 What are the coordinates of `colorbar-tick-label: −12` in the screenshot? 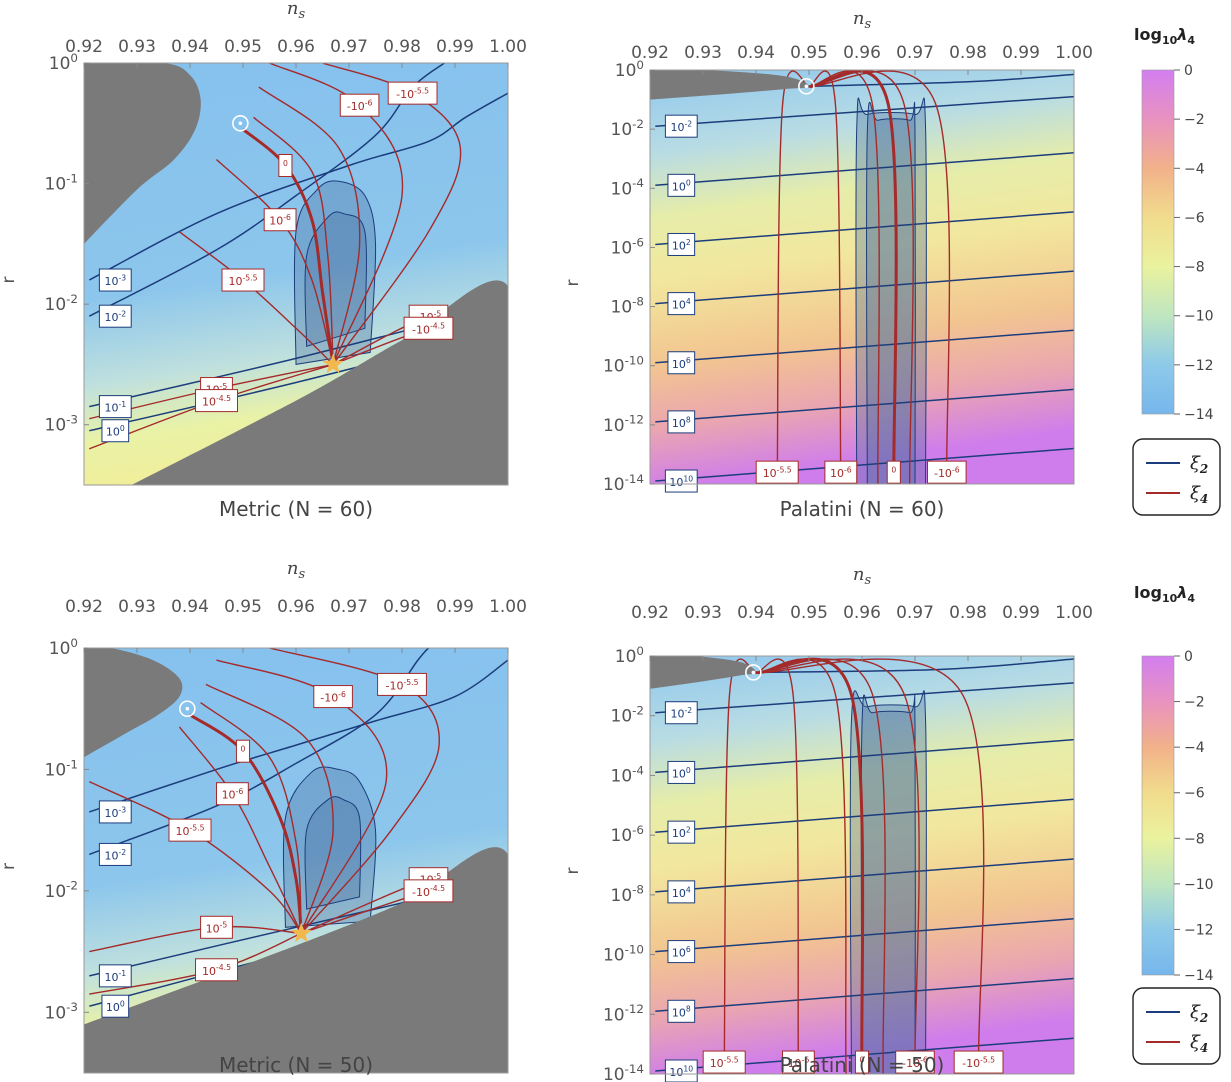 It's located at (1199, 366).